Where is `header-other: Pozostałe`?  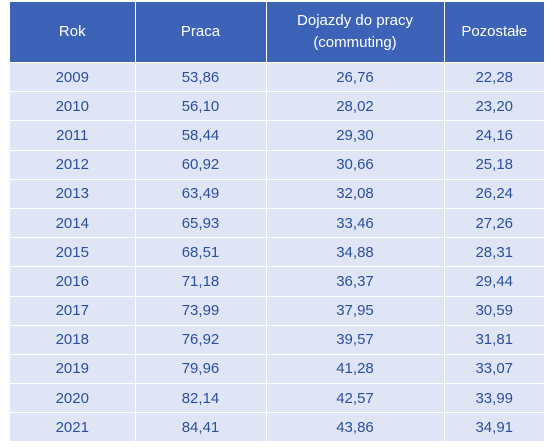 header-other: Pozostałe is located at coordinates (493, 32).